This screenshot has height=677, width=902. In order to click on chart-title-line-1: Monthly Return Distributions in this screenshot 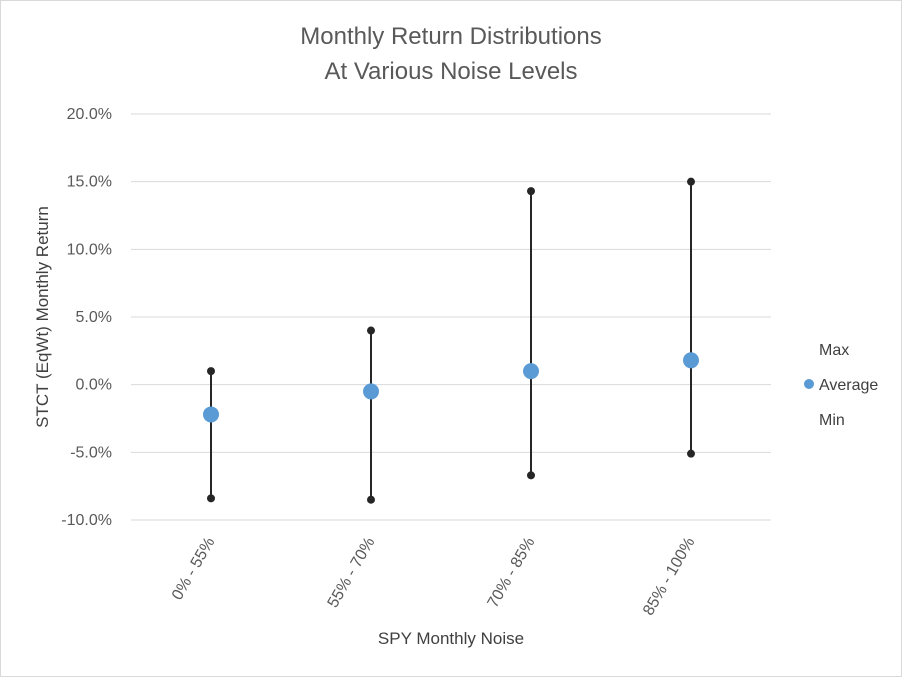, I will do `click(450, 36)`.